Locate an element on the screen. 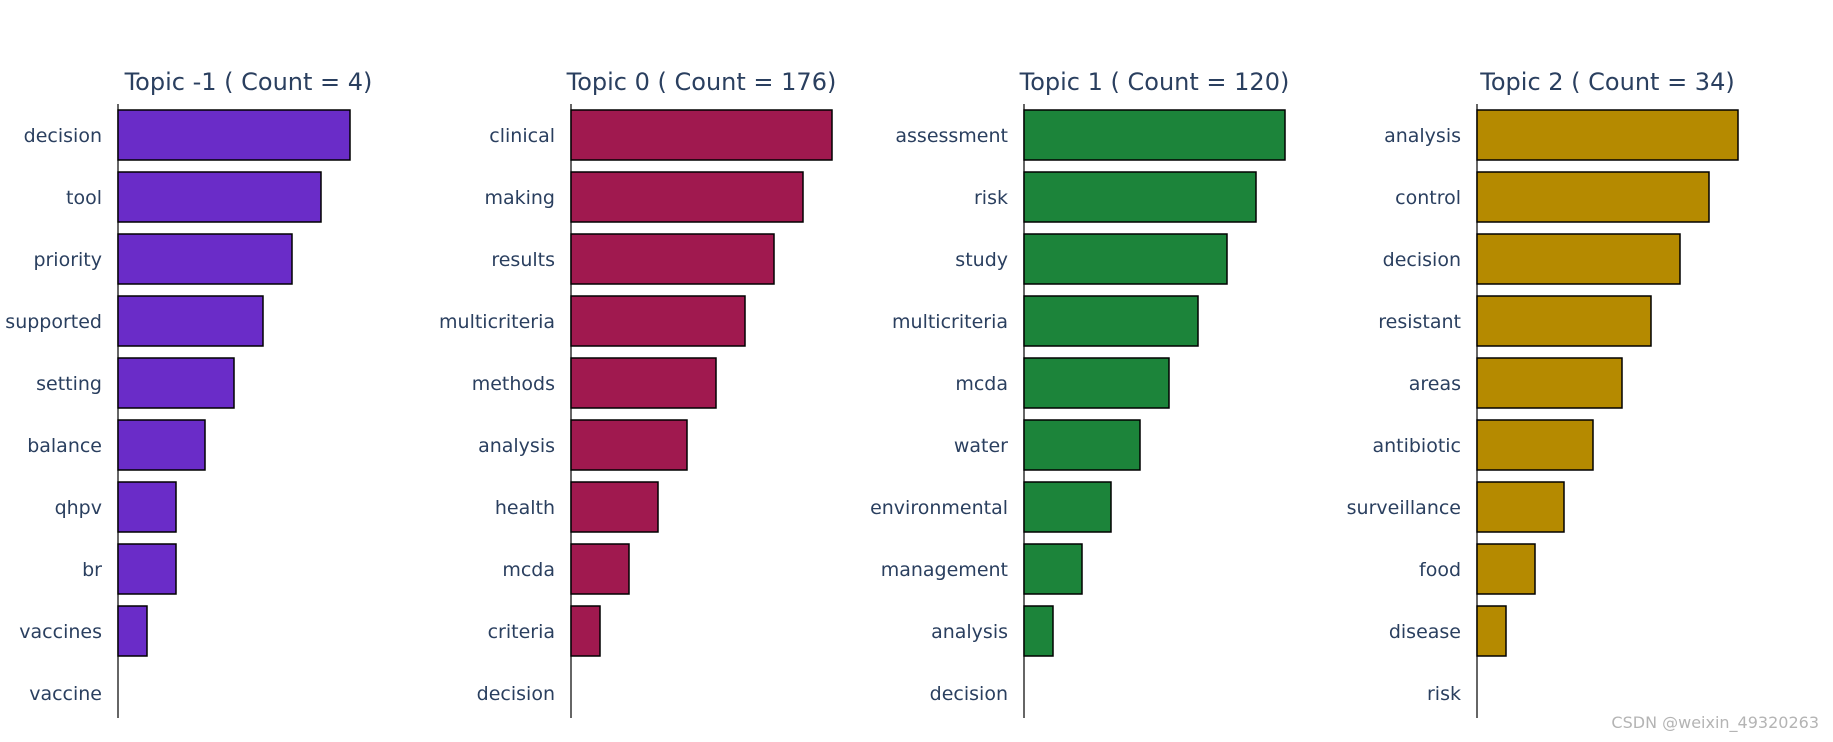  y-tick-label: surveillance is located at coordinates (1404, 508).